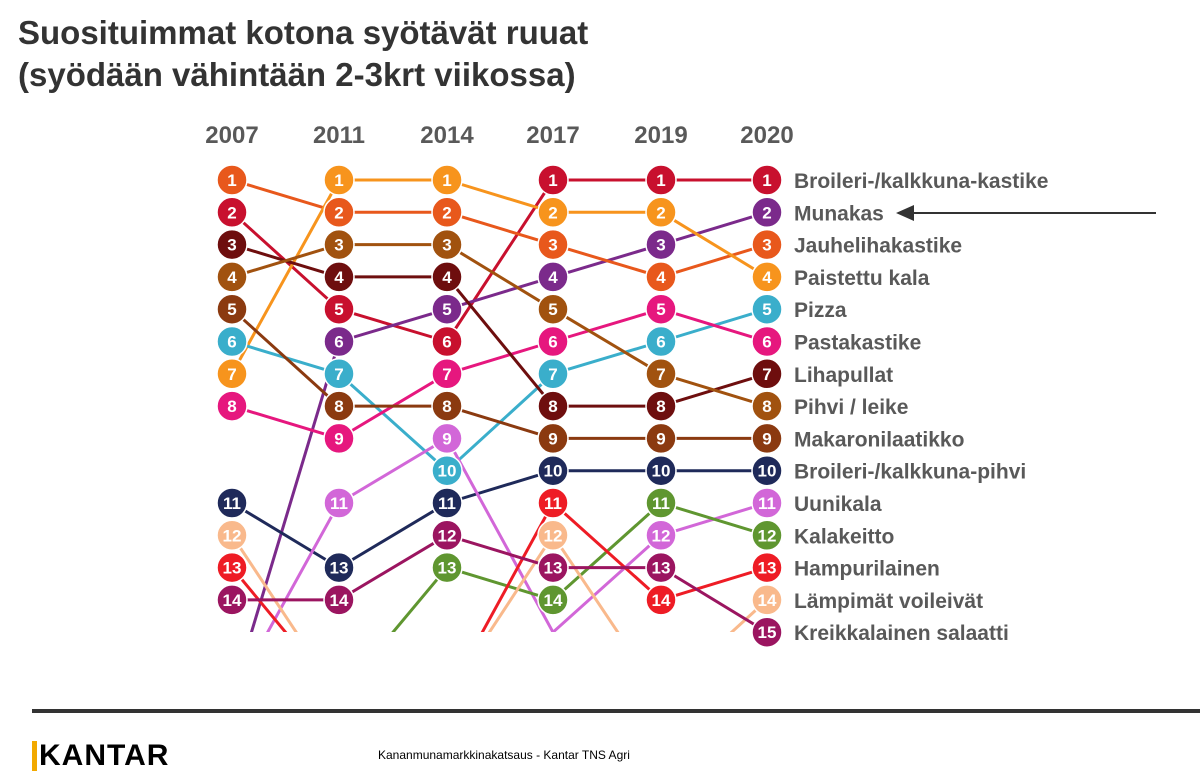 Image resolution: width=1200 pixels, height=784 pixels. I want to click on rank-marker-pastakastike-2020: 6, so click(767, 341).